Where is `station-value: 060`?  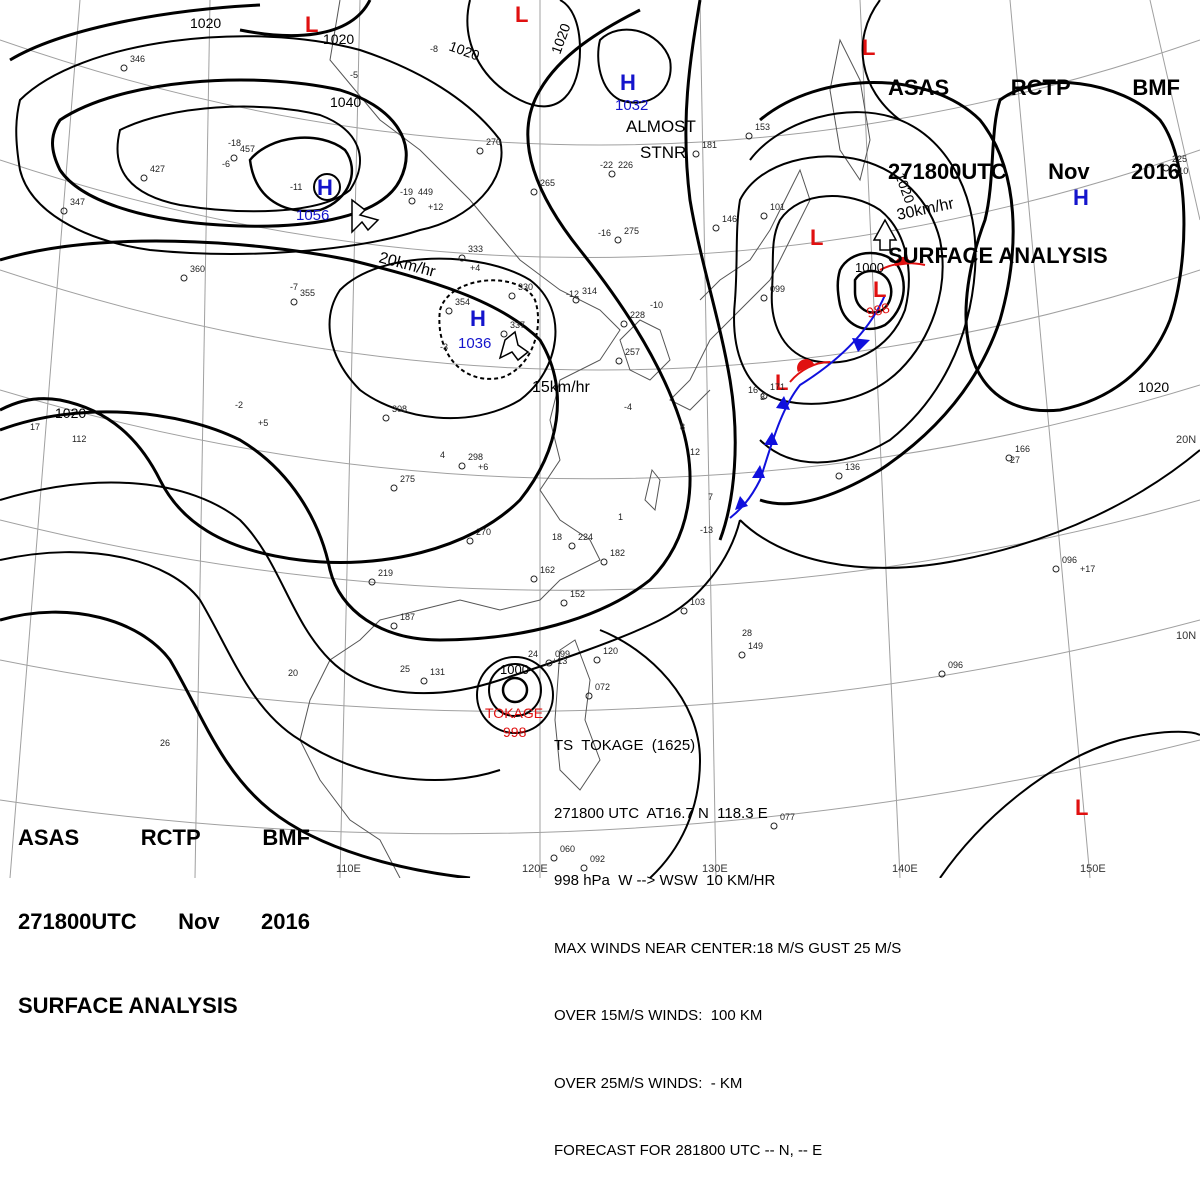 station-value: 060 is located at coordinates (567, 849).